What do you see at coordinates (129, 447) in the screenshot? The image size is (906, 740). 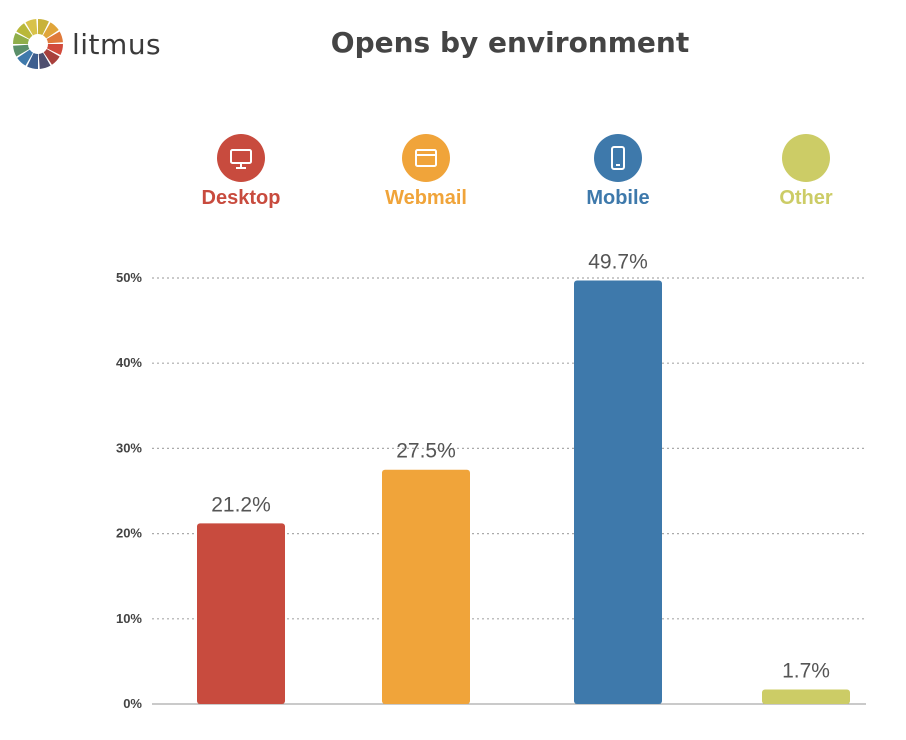 I see `y-tick-label: 30%` at bounding box center [129, 447].